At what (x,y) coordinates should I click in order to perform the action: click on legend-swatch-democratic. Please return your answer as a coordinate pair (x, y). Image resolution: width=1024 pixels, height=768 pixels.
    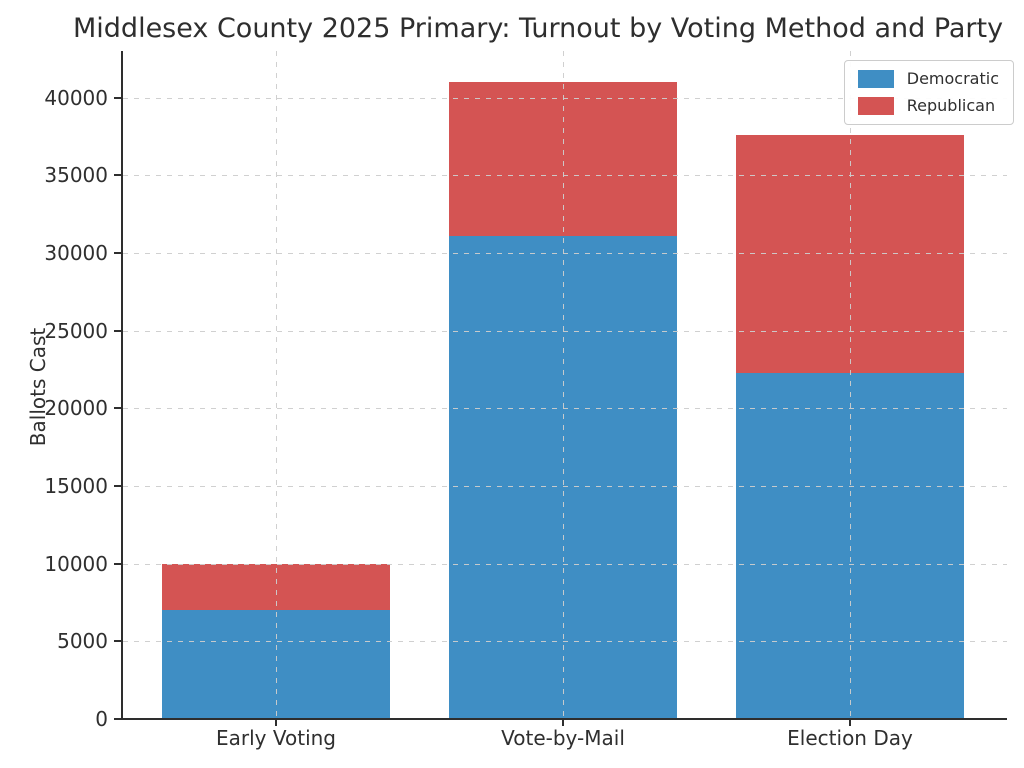
    Looking at the image, I should click on (875, 79).